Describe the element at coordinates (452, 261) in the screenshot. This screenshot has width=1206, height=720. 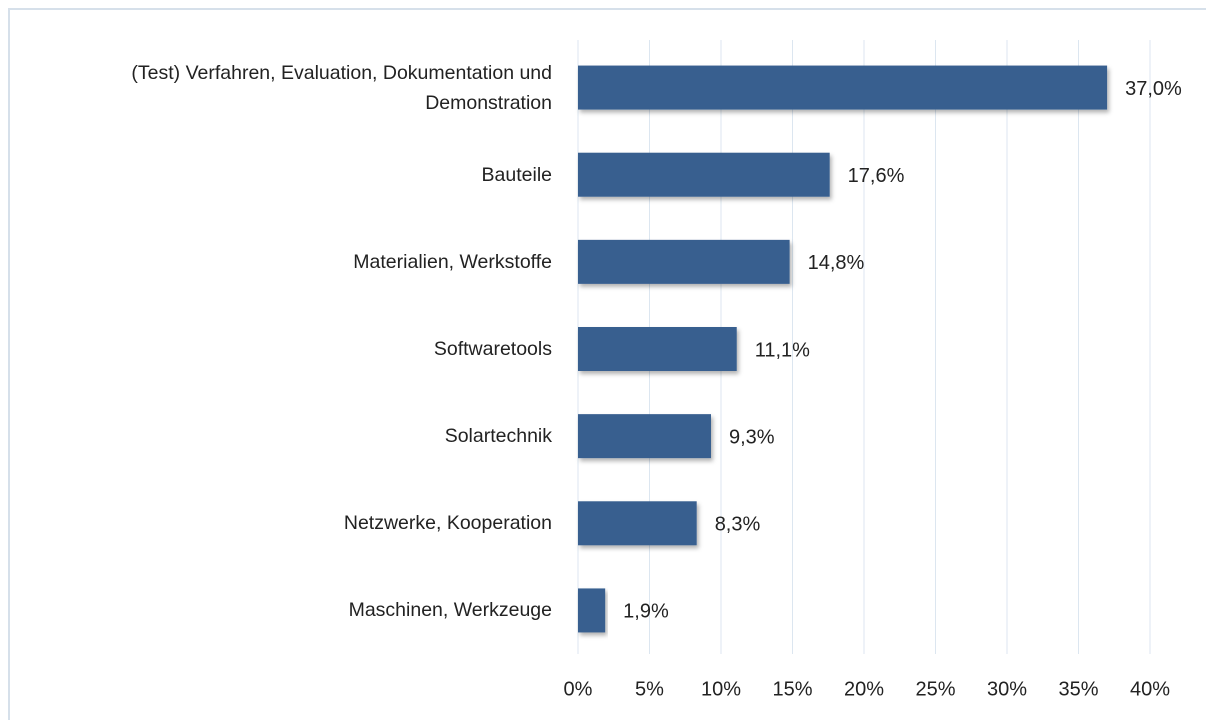
I see `y-tick-label: Materialien, Werkstoffe` at that location.